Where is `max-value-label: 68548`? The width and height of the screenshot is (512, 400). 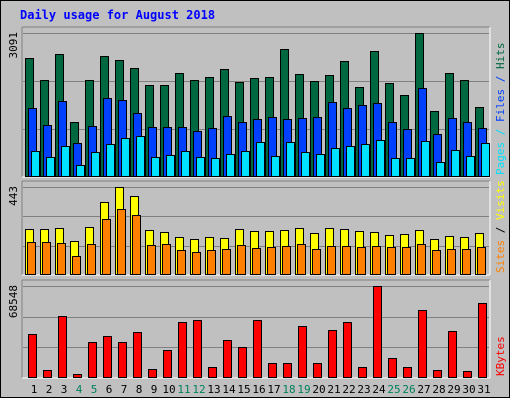
max-value-label: 68548 is located at coordinates (13, 301).